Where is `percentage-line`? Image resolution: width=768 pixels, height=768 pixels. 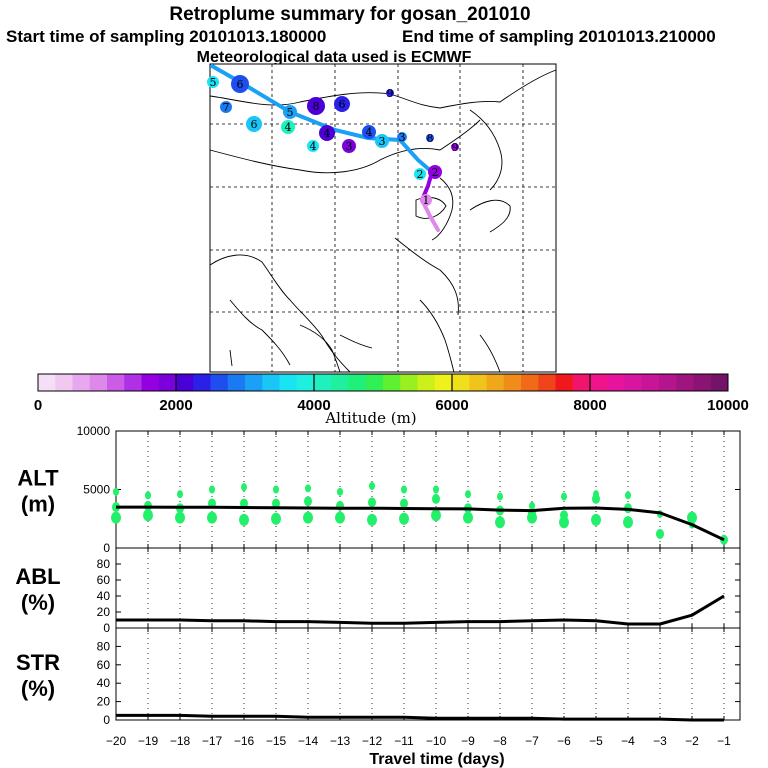
percentage-line is located at coordinates (420, 610).